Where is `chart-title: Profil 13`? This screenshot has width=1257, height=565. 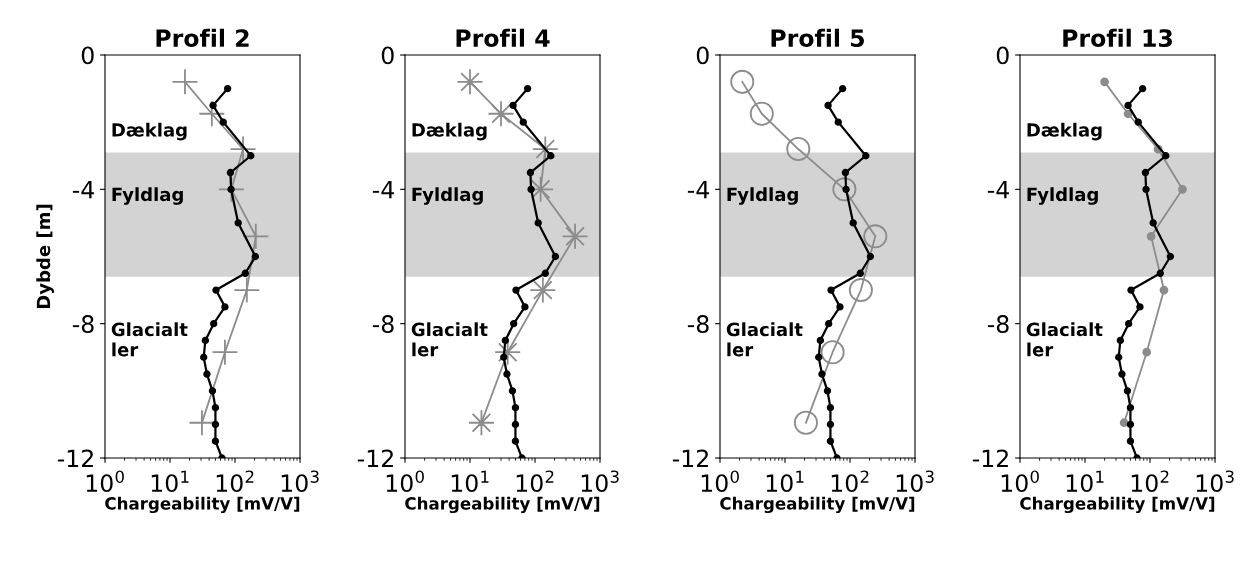
chart-title: Profil 13 is located at coordinates (1117, 37).